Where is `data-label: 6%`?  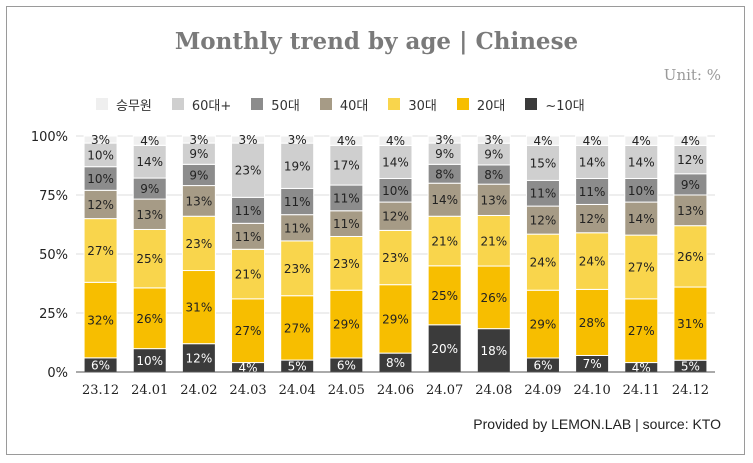 data-label: 6% is located at coordinates (542, 365).